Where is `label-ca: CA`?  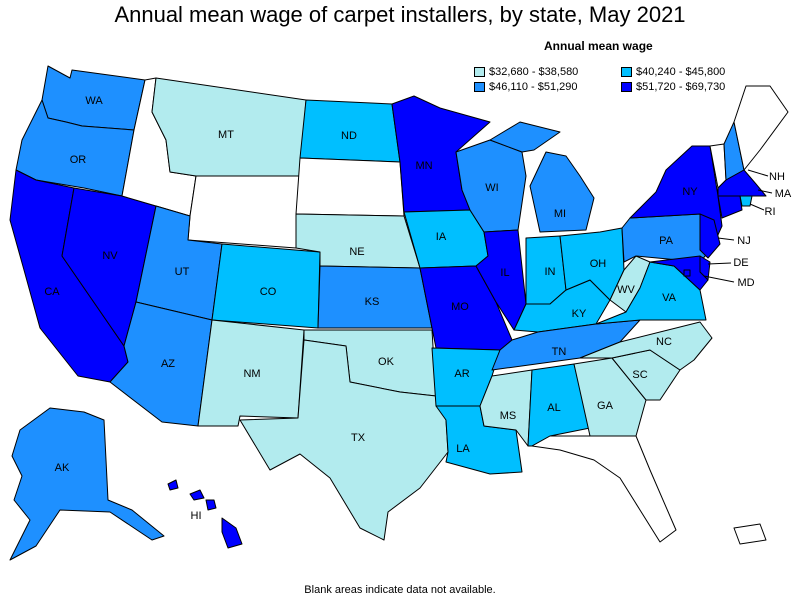 label-ca: CA is located at coordinates (52, 292).